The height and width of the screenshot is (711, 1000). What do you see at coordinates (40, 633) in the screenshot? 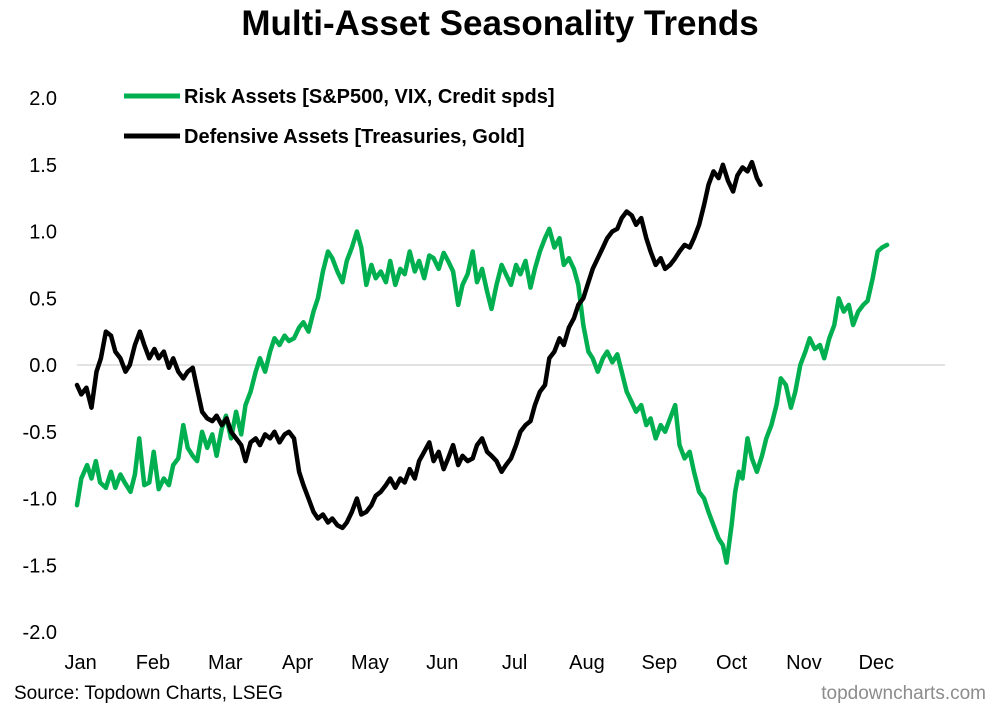
I see `y-tick-label: -2.0` at bounding box center [40, 633].